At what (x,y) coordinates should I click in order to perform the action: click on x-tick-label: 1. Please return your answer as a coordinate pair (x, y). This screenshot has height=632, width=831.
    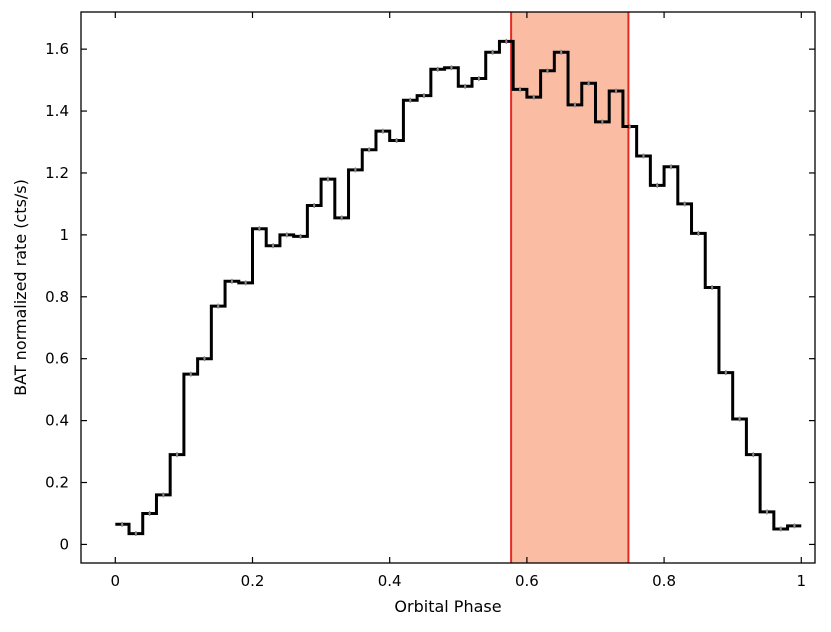
    Looking at the image, I should click on (802, 581).